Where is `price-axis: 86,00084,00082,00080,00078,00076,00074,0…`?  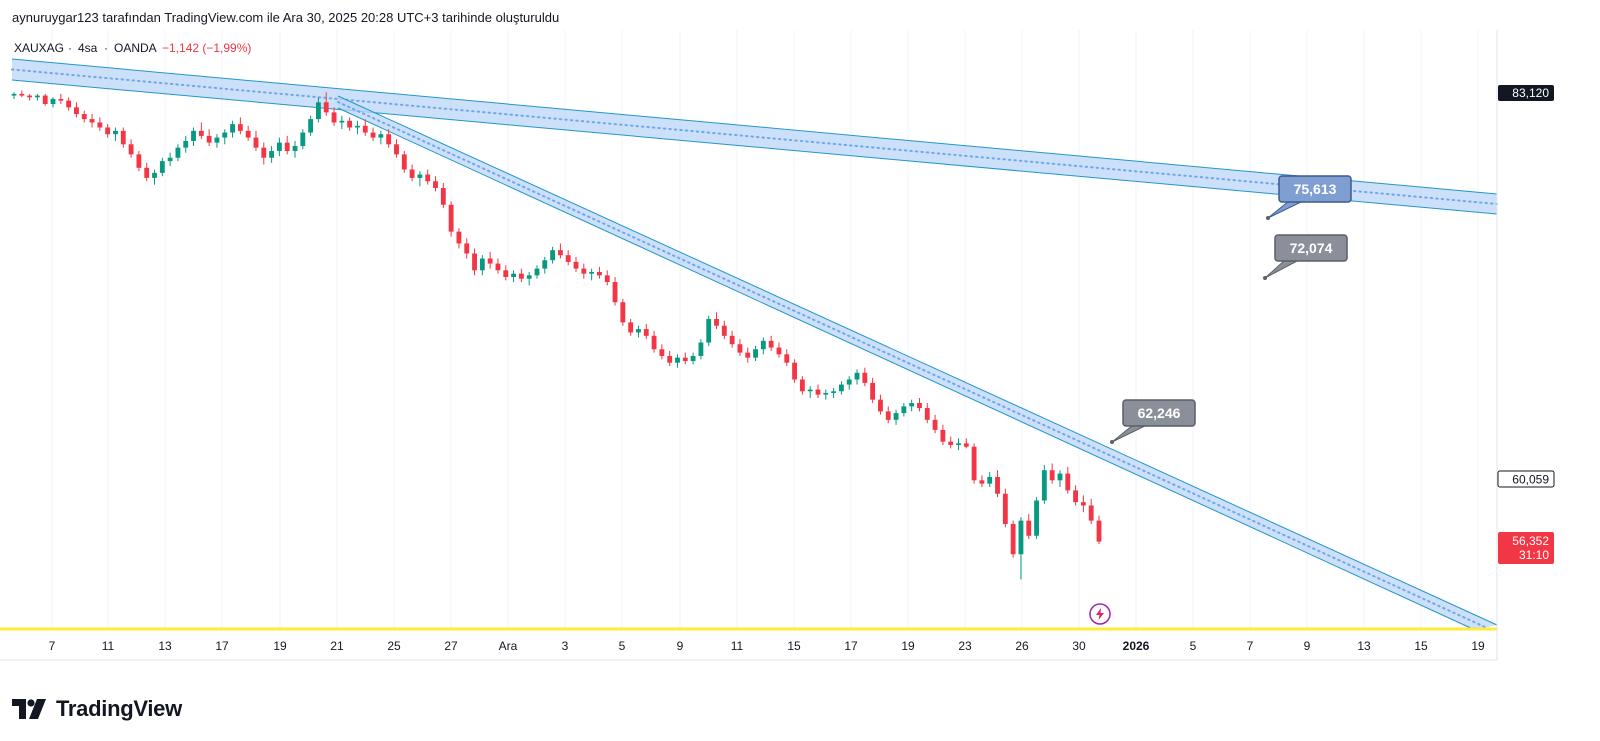 price-axis: 86,00084,00082,00080,00078,00076,00074,0… is located at coordinates (1522, 330).